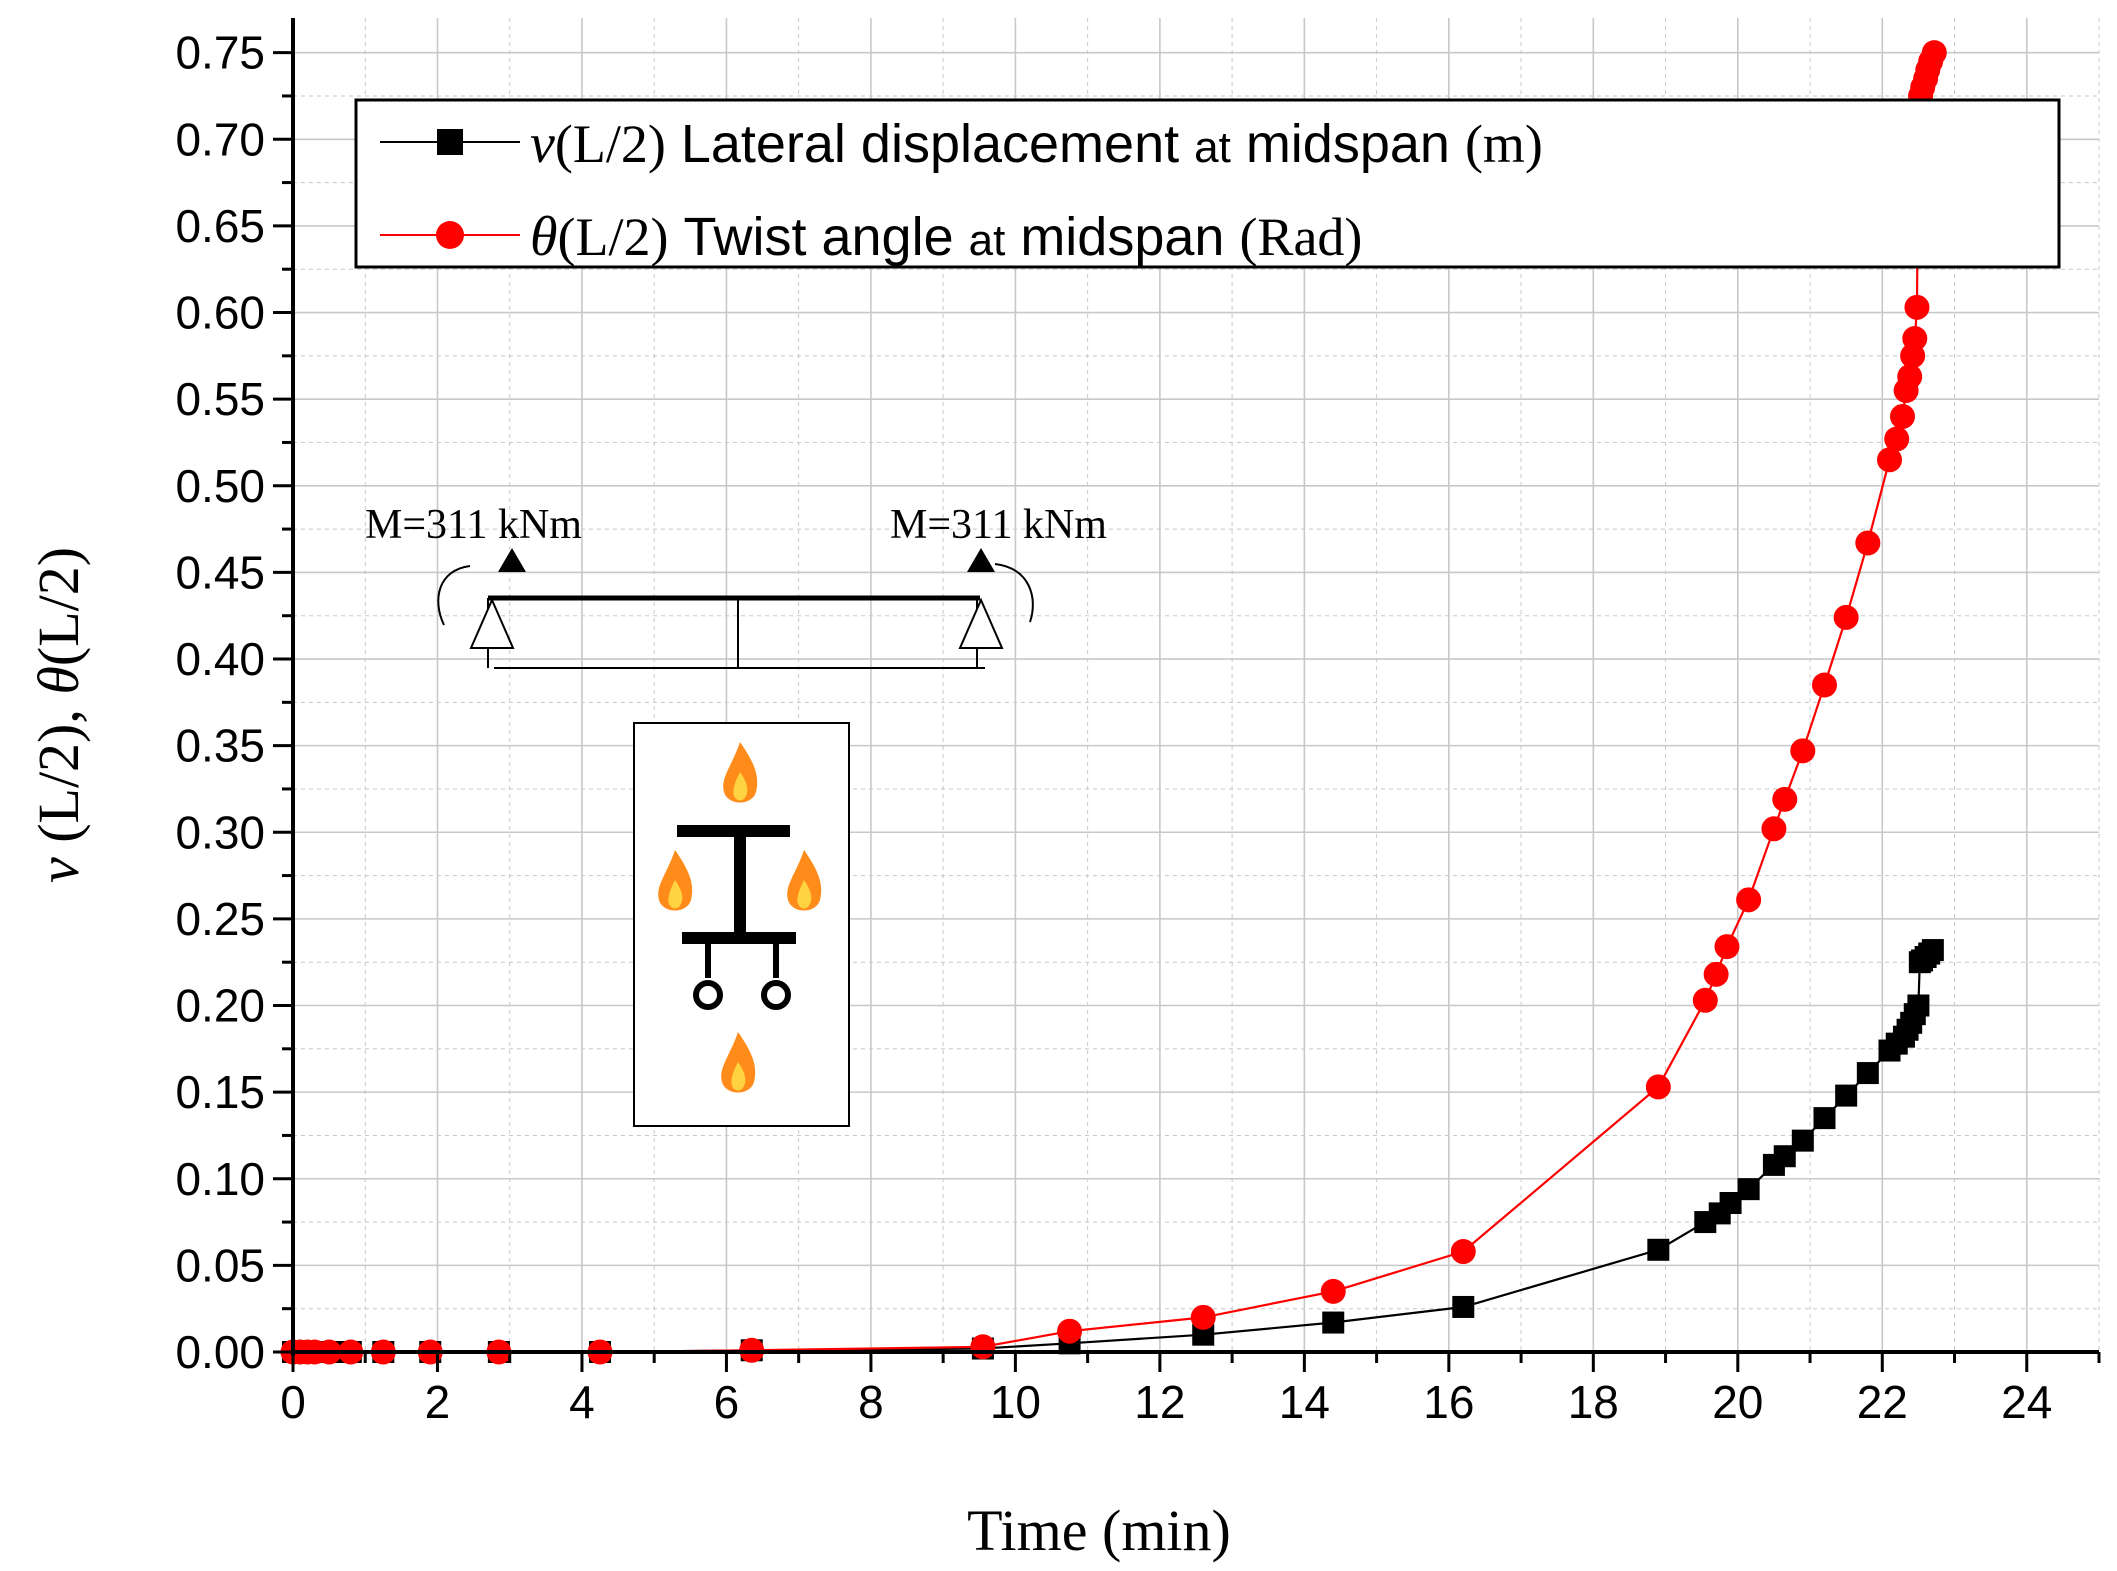 The width and height of the screenshot is (2117, 1571). Describe the element at coordinates (1122, 237) in the screenshot. I see `legend-main2-2: midspan` at that location.